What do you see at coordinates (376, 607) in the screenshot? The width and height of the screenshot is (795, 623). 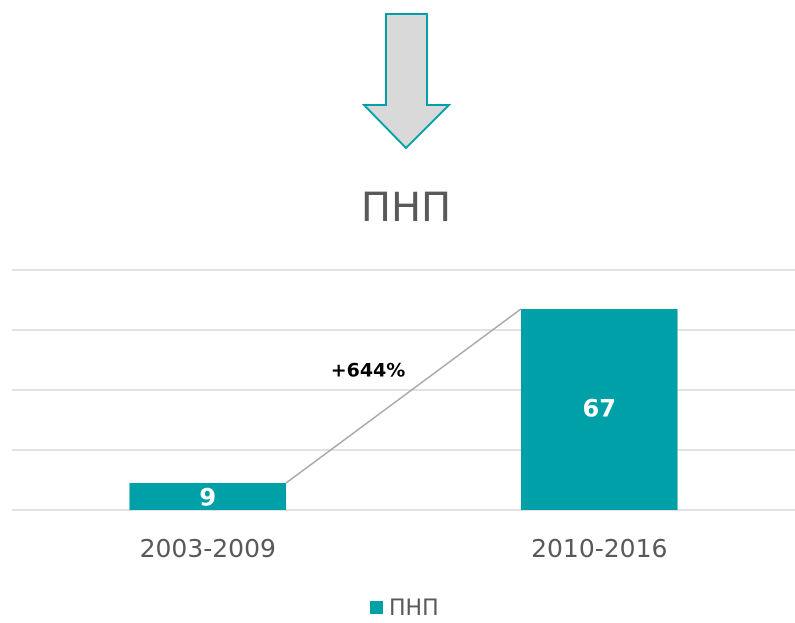 I see `legend-swatch` at bounding box center [376, 607].